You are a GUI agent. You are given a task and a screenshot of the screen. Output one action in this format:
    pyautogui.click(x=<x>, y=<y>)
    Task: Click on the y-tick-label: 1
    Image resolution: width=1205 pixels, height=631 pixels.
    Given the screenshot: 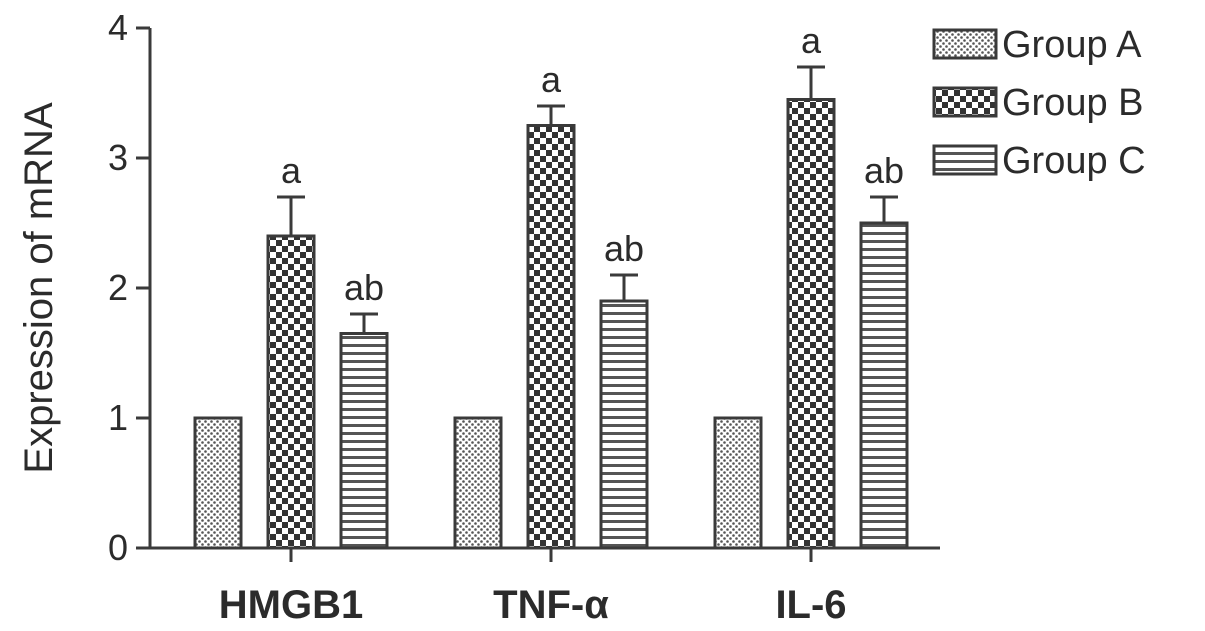 What is the action you would take?
    pyautogui.click(x=118, y=417)
    